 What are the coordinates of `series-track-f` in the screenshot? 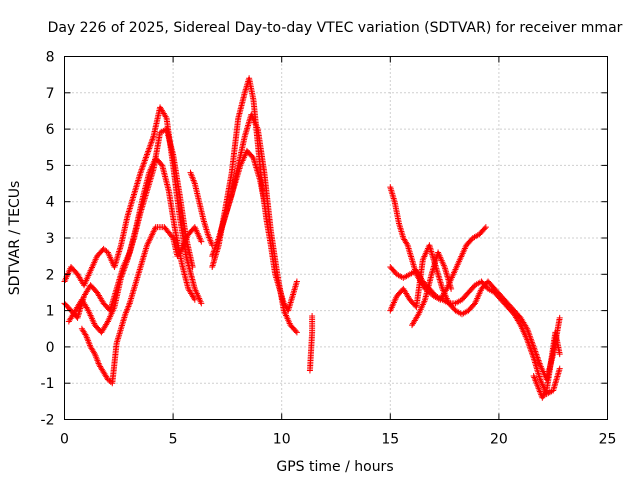 It's located at (201, 209).